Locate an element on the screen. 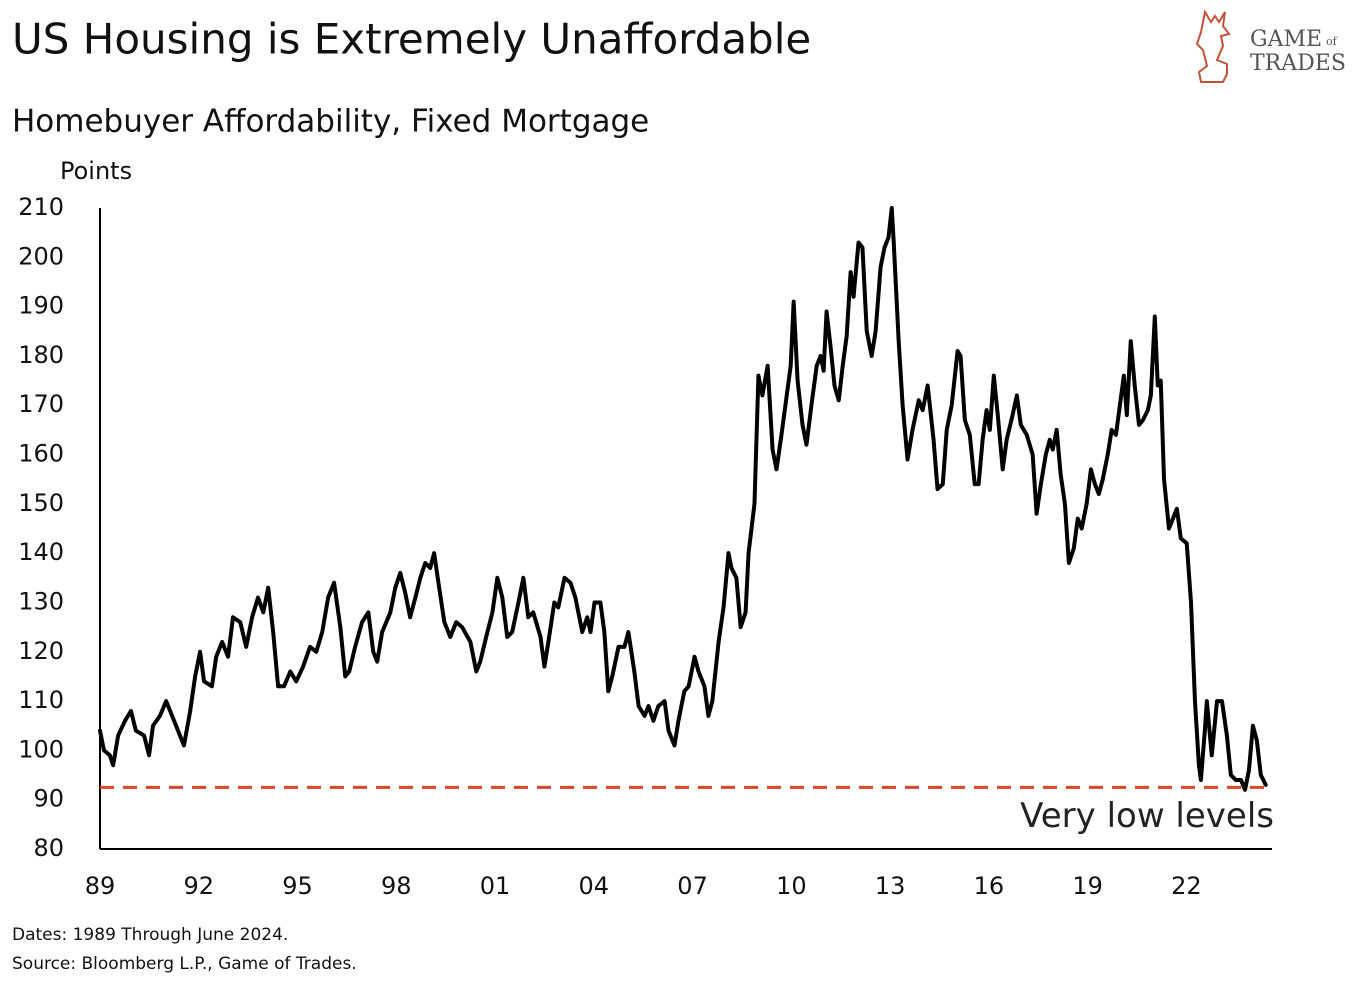 The height and width of the screenshot is (990, 1368). logo-text: TRADES is located at coordinates (1298, 63).